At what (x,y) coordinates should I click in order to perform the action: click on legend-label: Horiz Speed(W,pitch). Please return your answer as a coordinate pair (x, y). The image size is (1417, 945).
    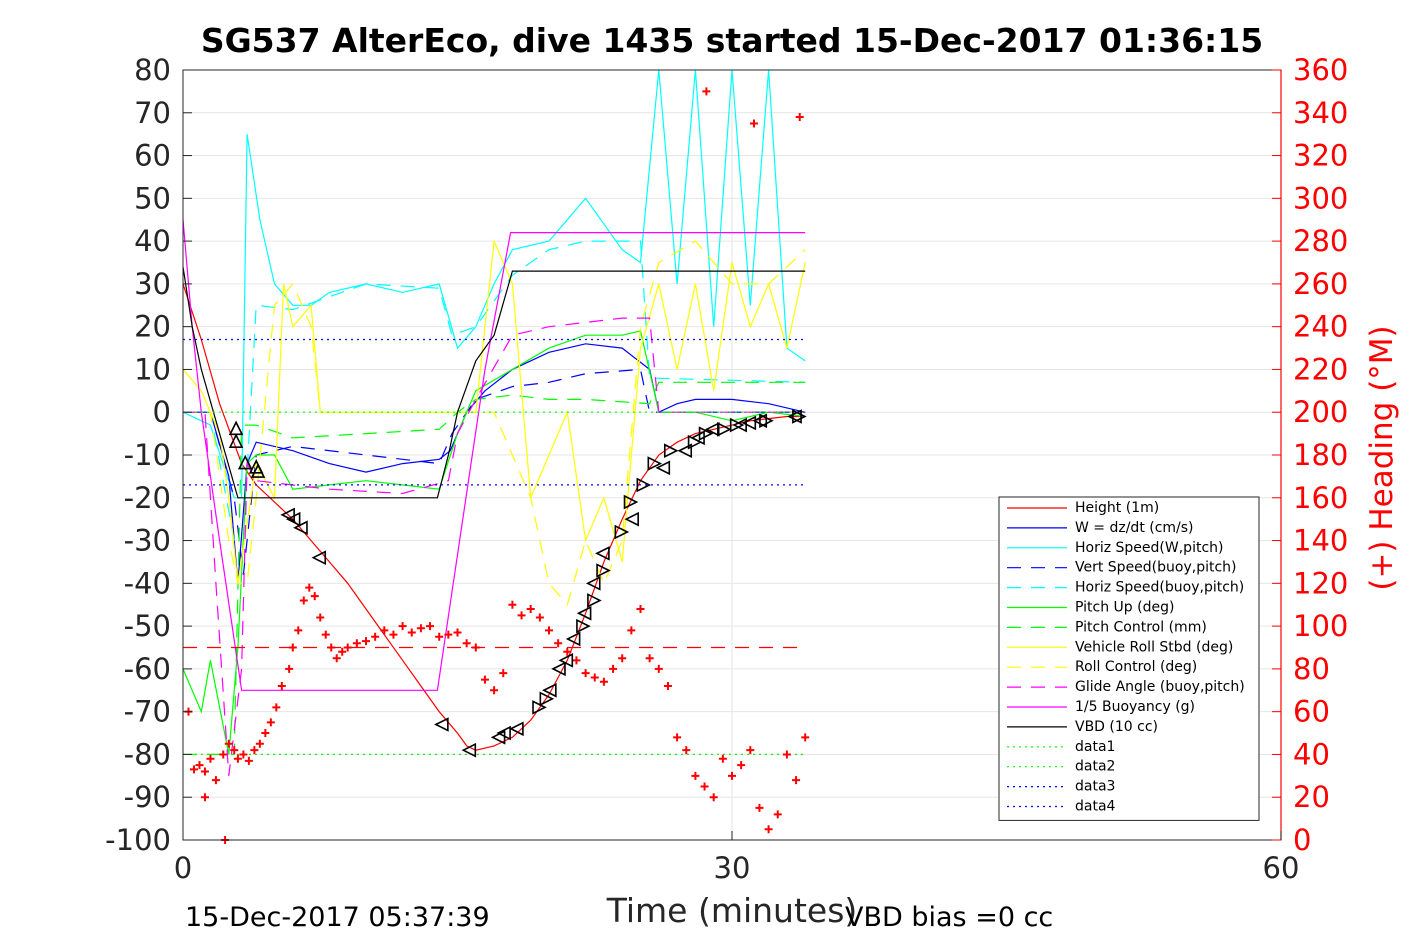
    Looking at the image, I should click on (1149, 548).